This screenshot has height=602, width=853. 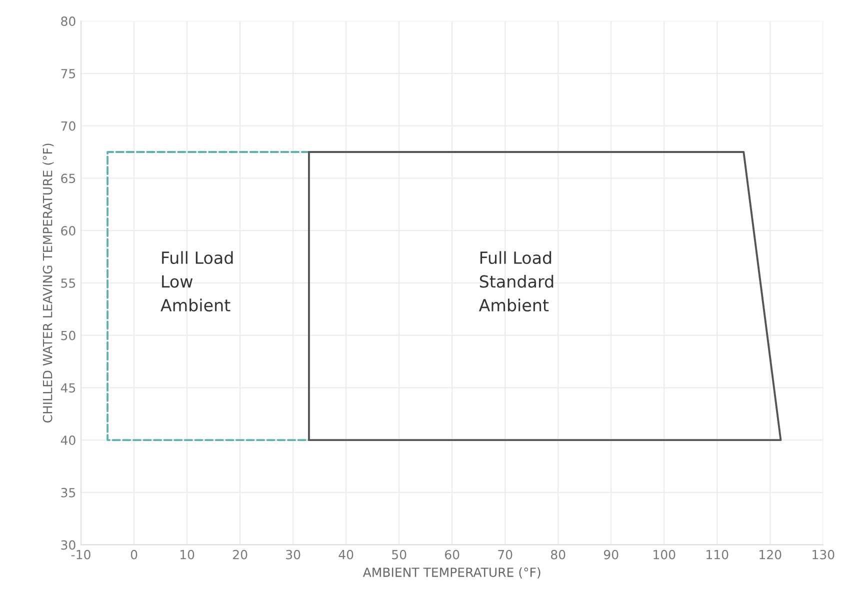 What do you see at coordinates (134, 555) in the screenshot?
I see `x-tick-label: 0` at bounding box center [134, 555].